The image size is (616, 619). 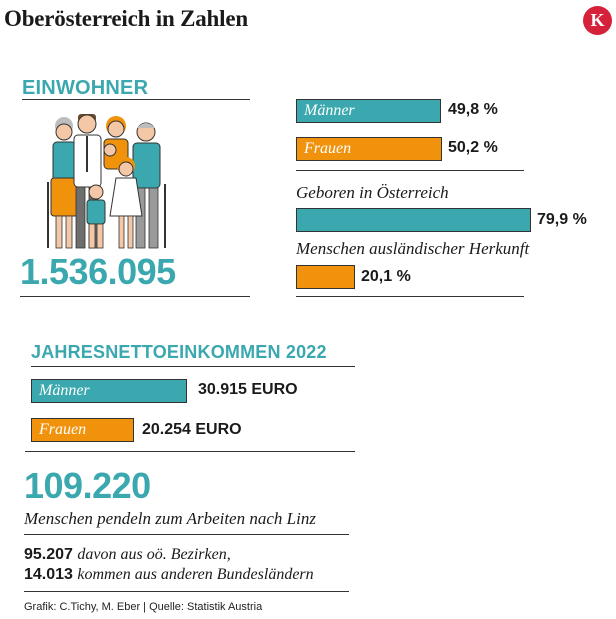 What do you see at coordinates (149, 185) in the screenshot?
I see `grandfather-figure` at bounding box center [149, 185].